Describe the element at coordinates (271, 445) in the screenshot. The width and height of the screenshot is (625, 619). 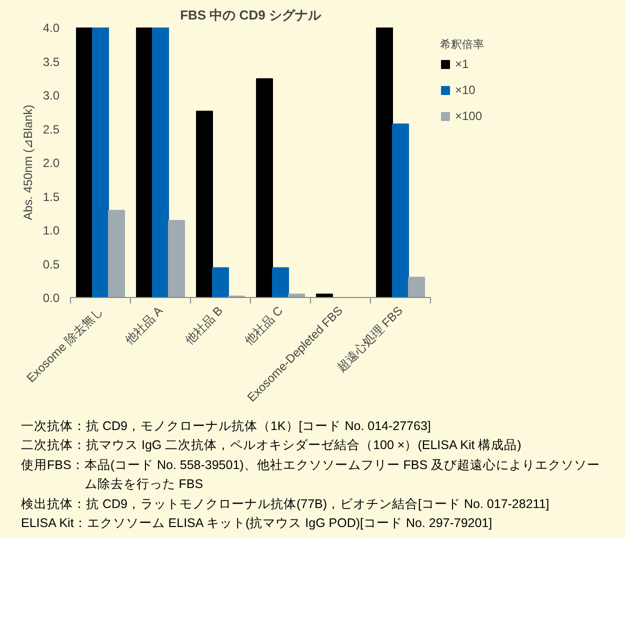
I see `text: 二次抗体：抗マウス IgG 二次抗体，ペルオキシダーゼ結合（100 ×）(ELISA Kit 構成品)` at that location.